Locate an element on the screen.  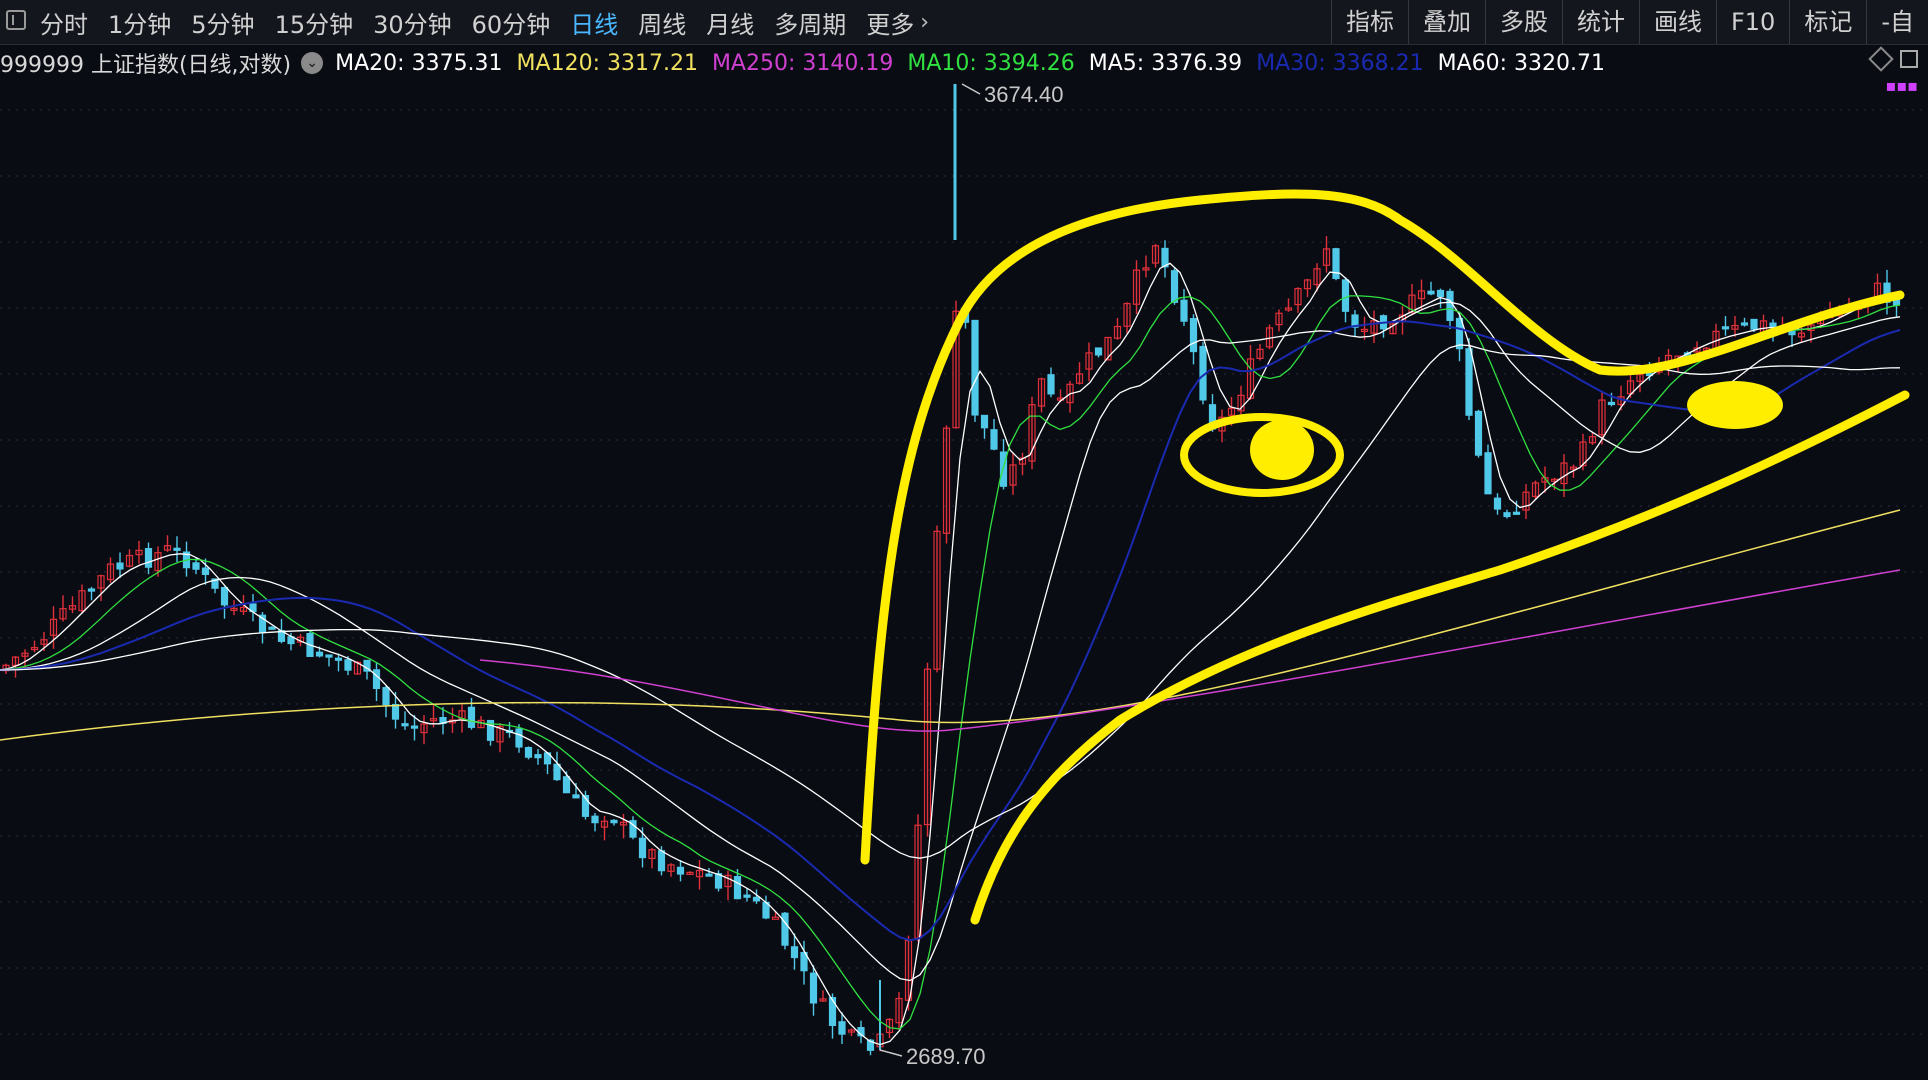
tab-fenshi: 分时 is located at coordinates (64, 24).